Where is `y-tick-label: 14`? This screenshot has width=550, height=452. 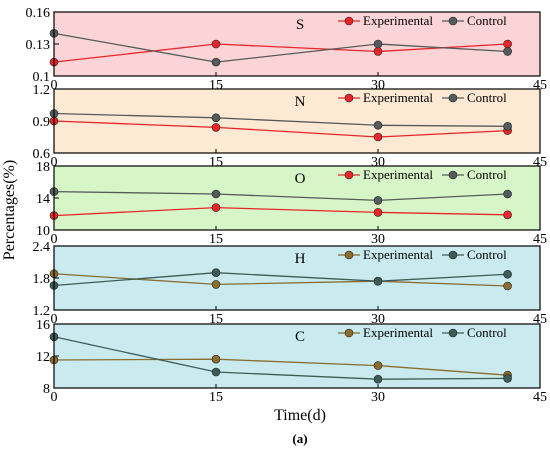
y-tick-label: 14 is located at coordinates (43, 199).